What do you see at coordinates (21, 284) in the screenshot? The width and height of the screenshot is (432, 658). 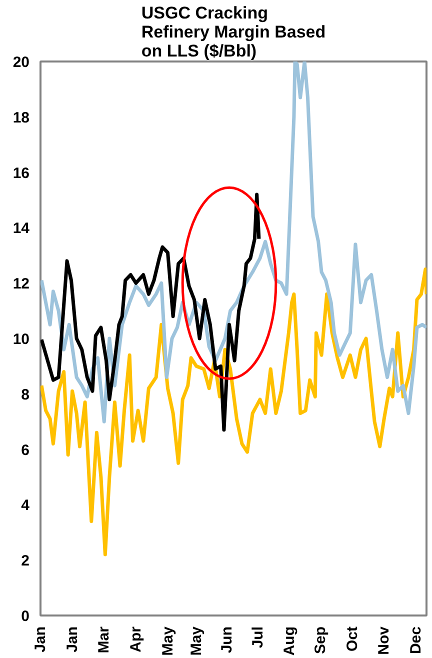 I see `y-tick-label: 12` at bounding box center [21, 284].